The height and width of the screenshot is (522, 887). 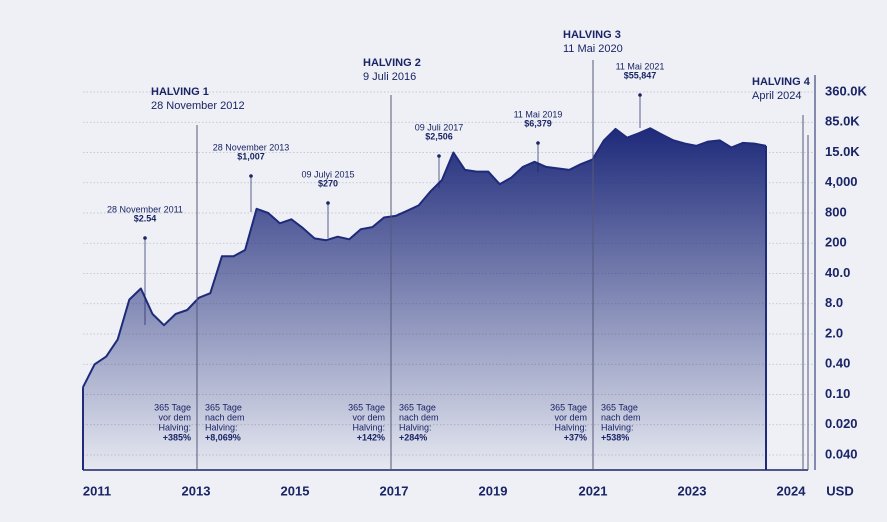 I want to click on annotation-date: 09 Juli 2017, so click(x=439, y=127).